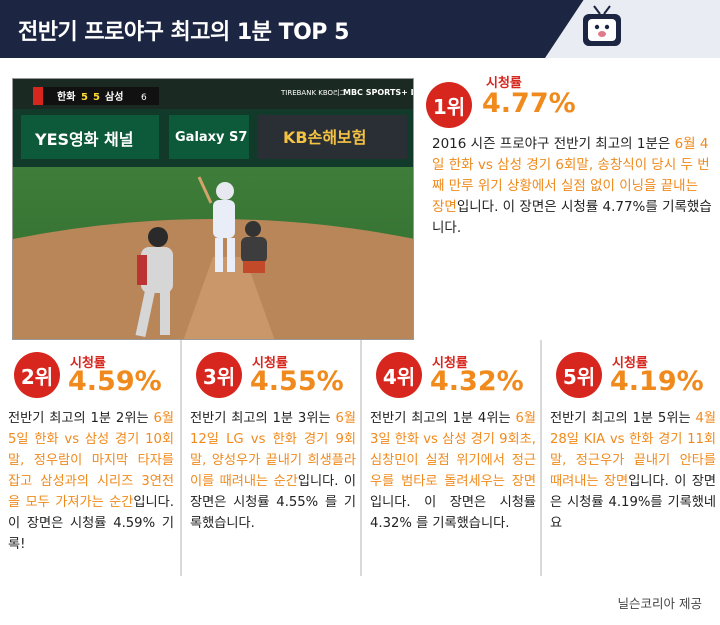  Describe the element at coordinates (602, 25) in the screenshot. I see `tv-mascot-icon` at that location.